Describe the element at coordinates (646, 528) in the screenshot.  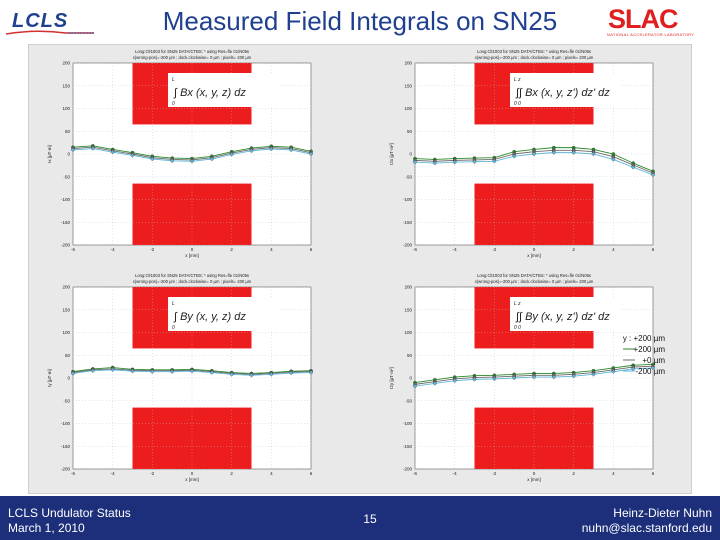
I see `footer-email: nuhn@slac.stanford.edu` at that location.